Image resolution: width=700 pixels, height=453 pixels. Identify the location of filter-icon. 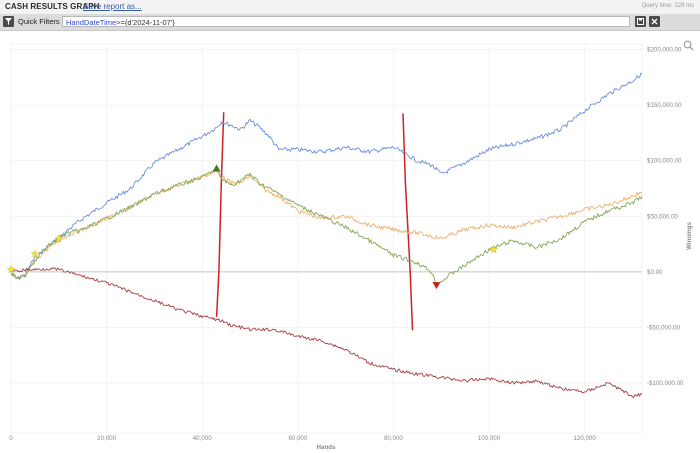
(8, 21).